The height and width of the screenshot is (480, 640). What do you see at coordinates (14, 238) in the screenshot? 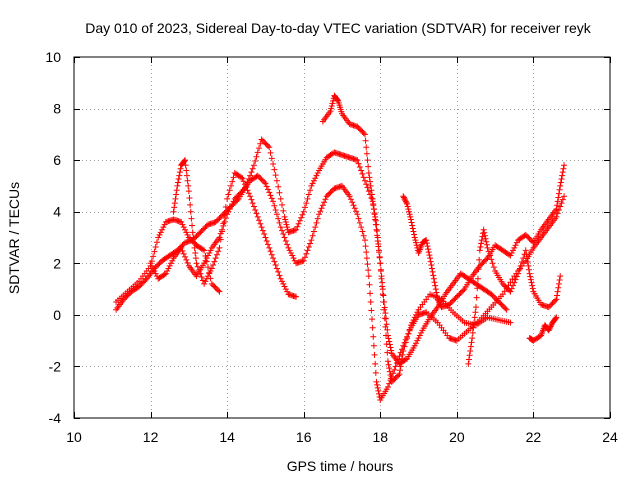
I see `y-axis-label: SDTVAR / TECUs` at bounding box center [14, 238].